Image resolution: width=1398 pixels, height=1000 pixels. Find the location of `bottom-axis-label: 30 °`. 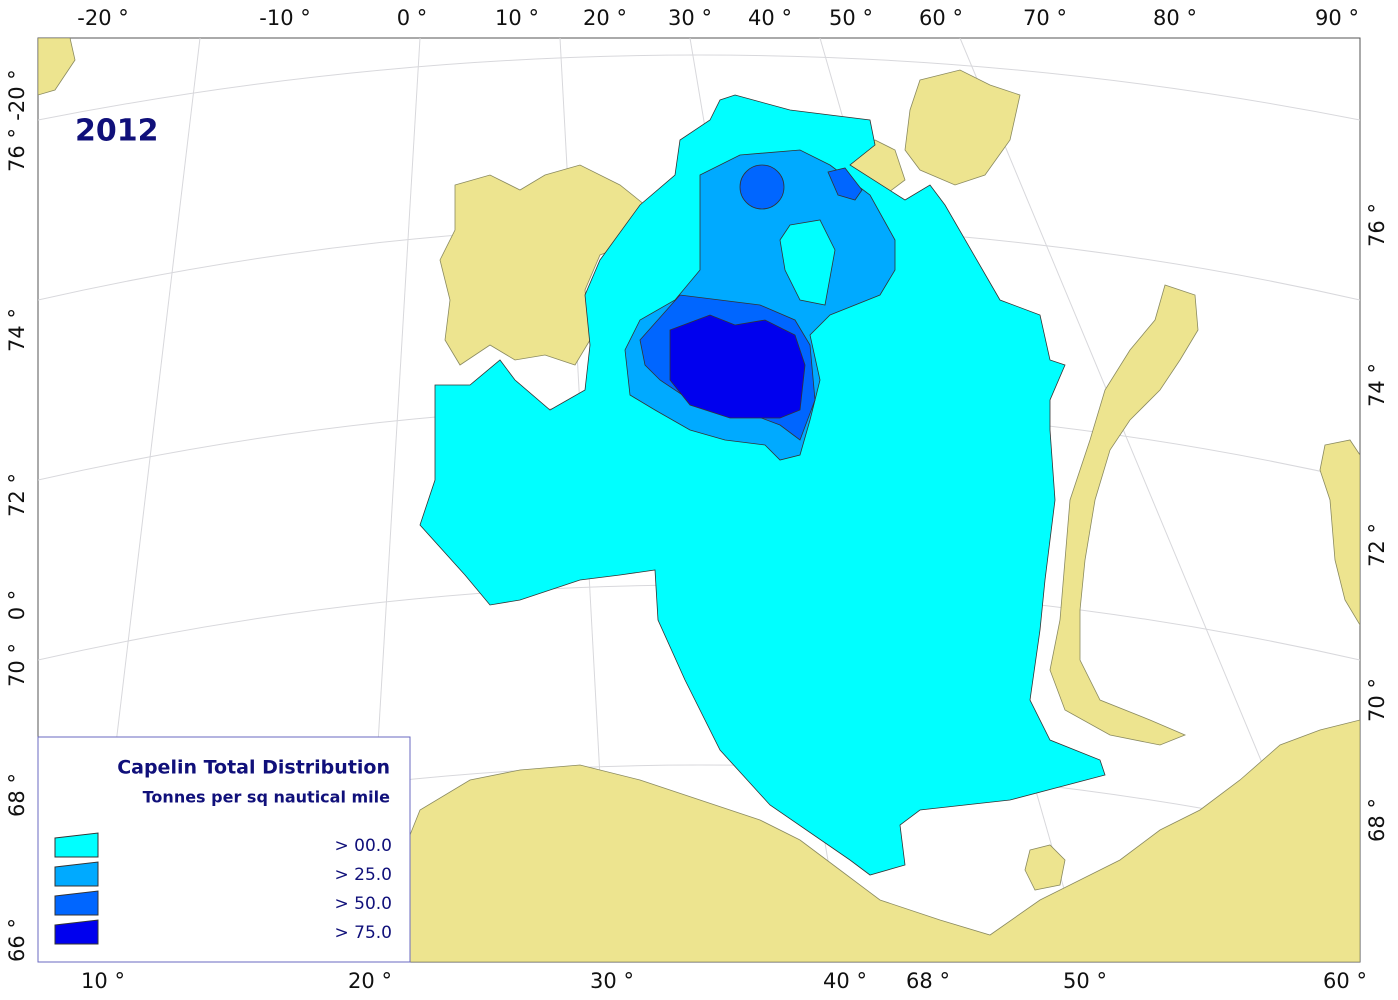

bottom-axis-label: 30 ° is located at coordinates (612, 981).